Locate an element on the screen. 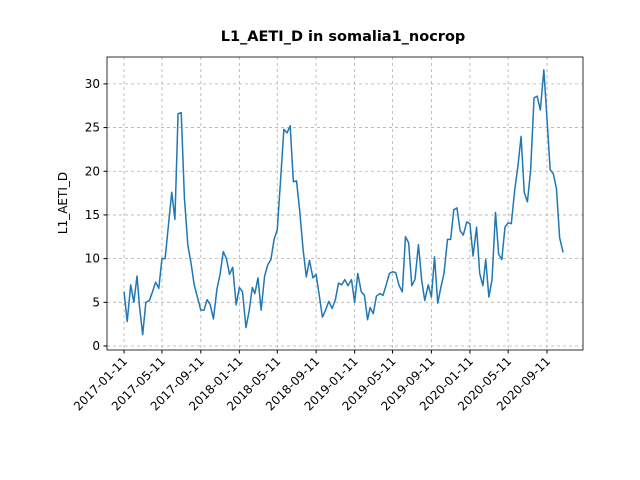 The image size is (640, 480). y-tick-label: 20 is located at coordinates (92, 171).